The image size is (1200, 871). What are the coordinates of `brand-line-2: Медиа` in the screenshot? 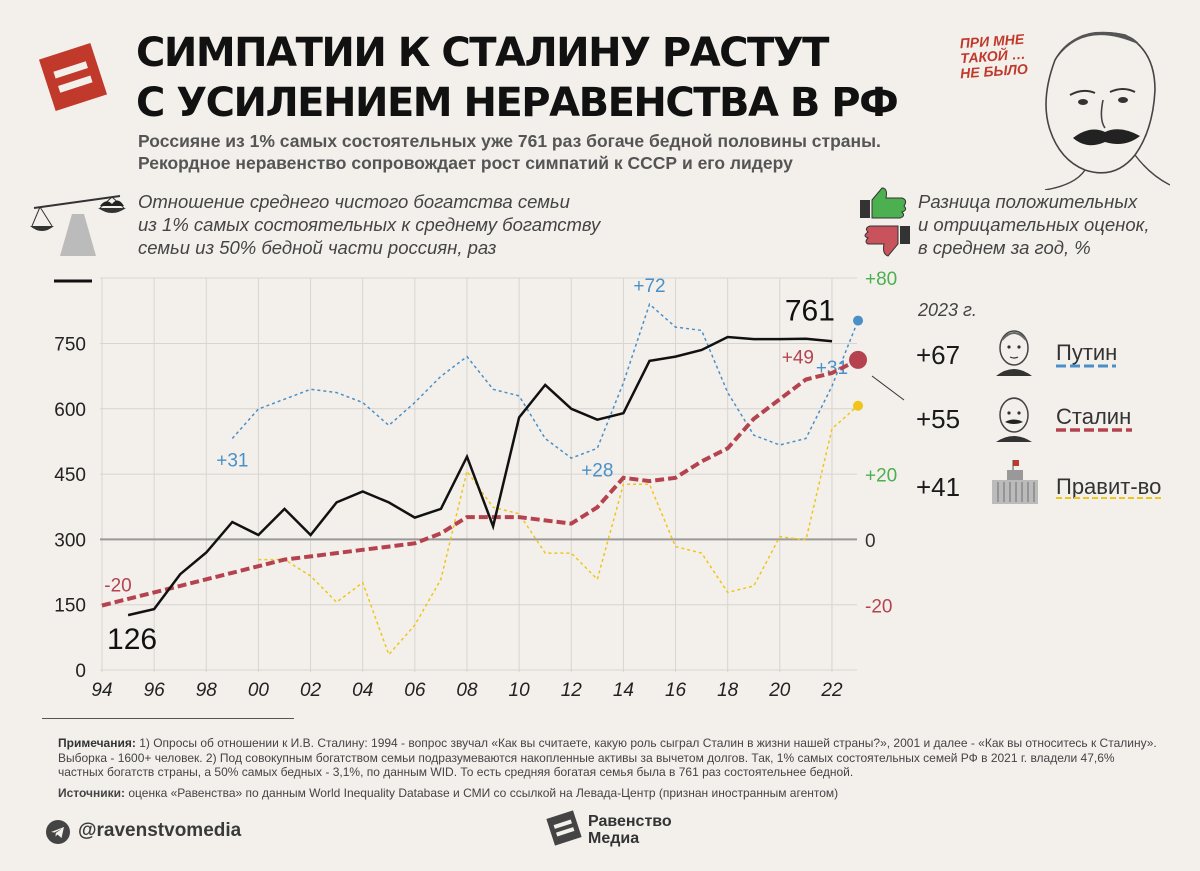 It's located at (614, 838).